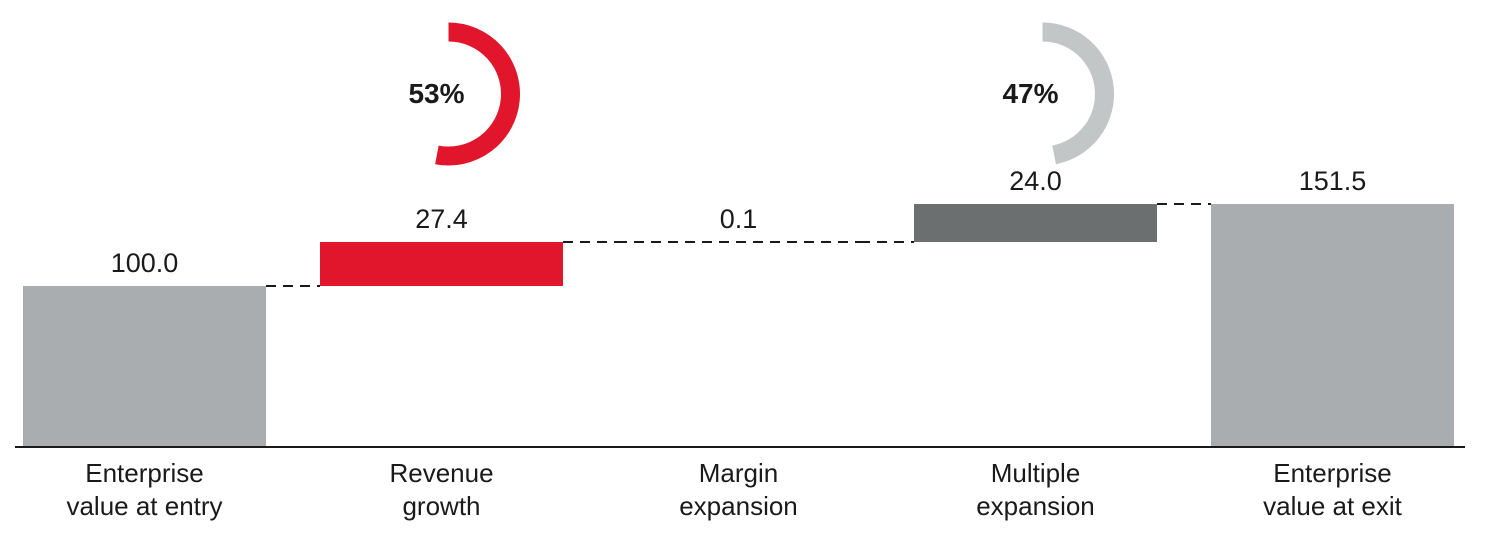 Image resolution: width=1490 pixels, height=537 pixels. Describe the element at coordinates (738, 473) in the screenshot. I see `category-label-line: Margin` at that location.